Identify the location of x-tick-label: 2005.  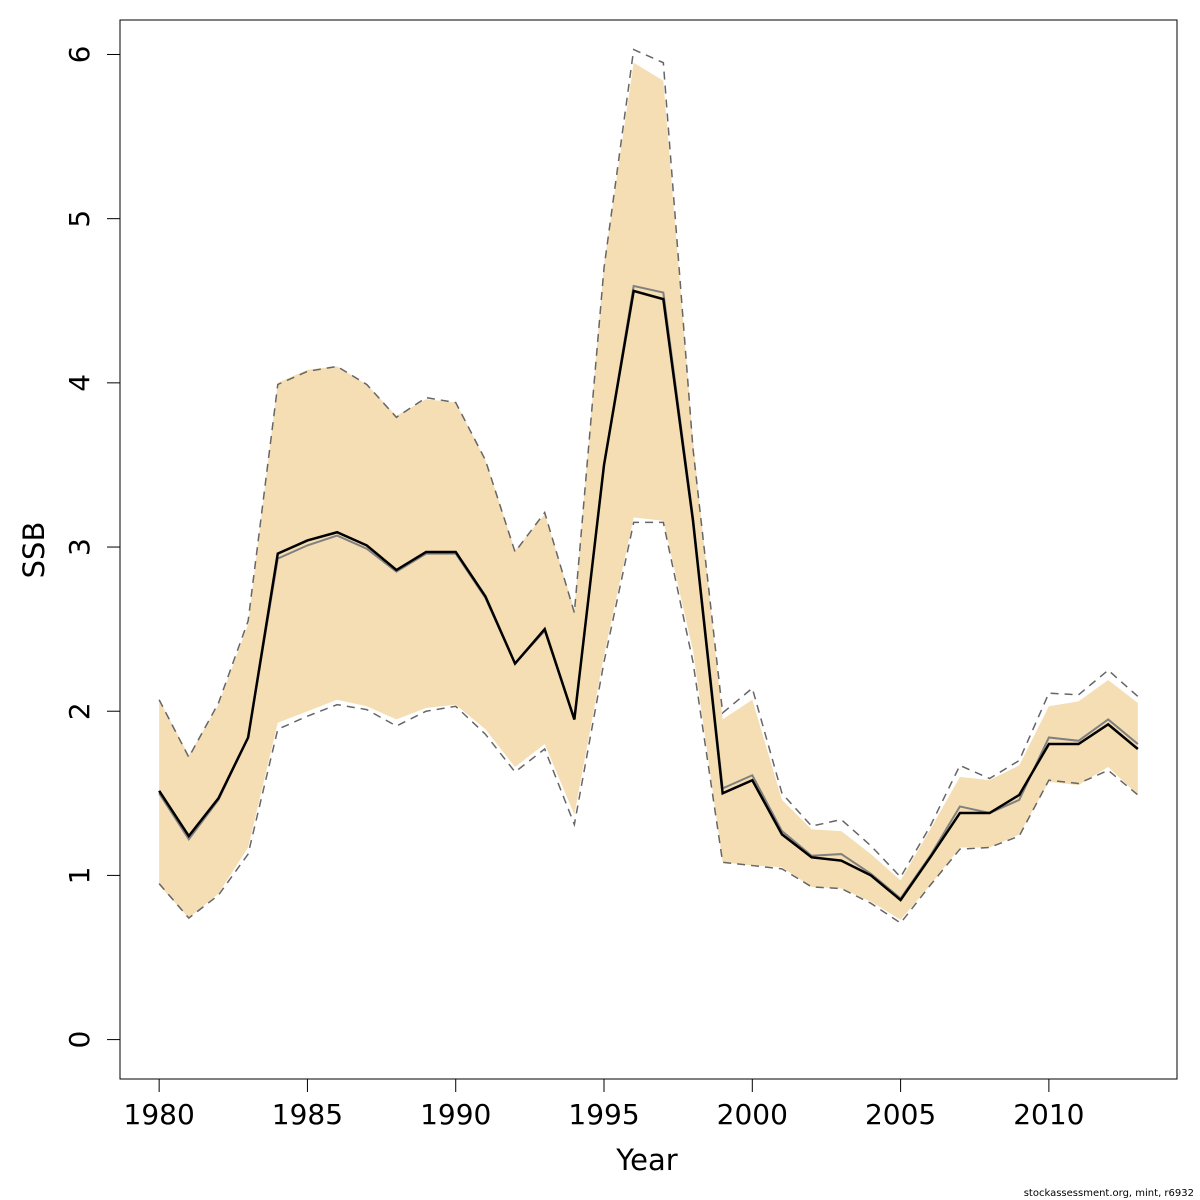
(900, 1114).